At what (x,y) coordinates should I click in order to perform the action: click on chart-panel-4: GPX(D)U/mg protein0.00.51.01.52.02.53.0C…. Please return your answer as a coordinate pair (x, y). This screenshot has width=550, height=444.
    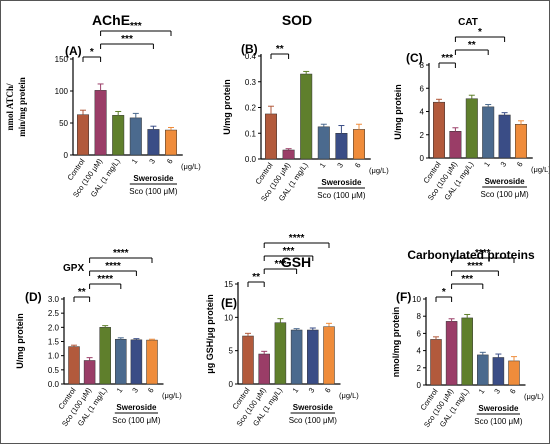
    Looking at the image, I should click on (98, 338).